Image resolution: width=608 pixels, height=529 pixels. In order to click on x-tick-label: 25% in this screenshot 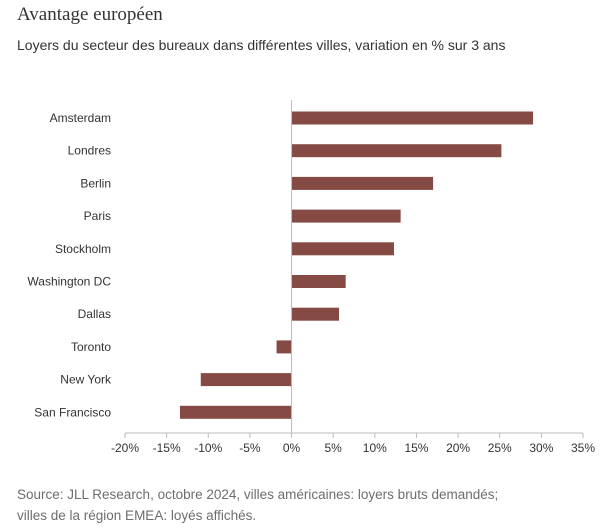, I will do `click(500, 448)`.